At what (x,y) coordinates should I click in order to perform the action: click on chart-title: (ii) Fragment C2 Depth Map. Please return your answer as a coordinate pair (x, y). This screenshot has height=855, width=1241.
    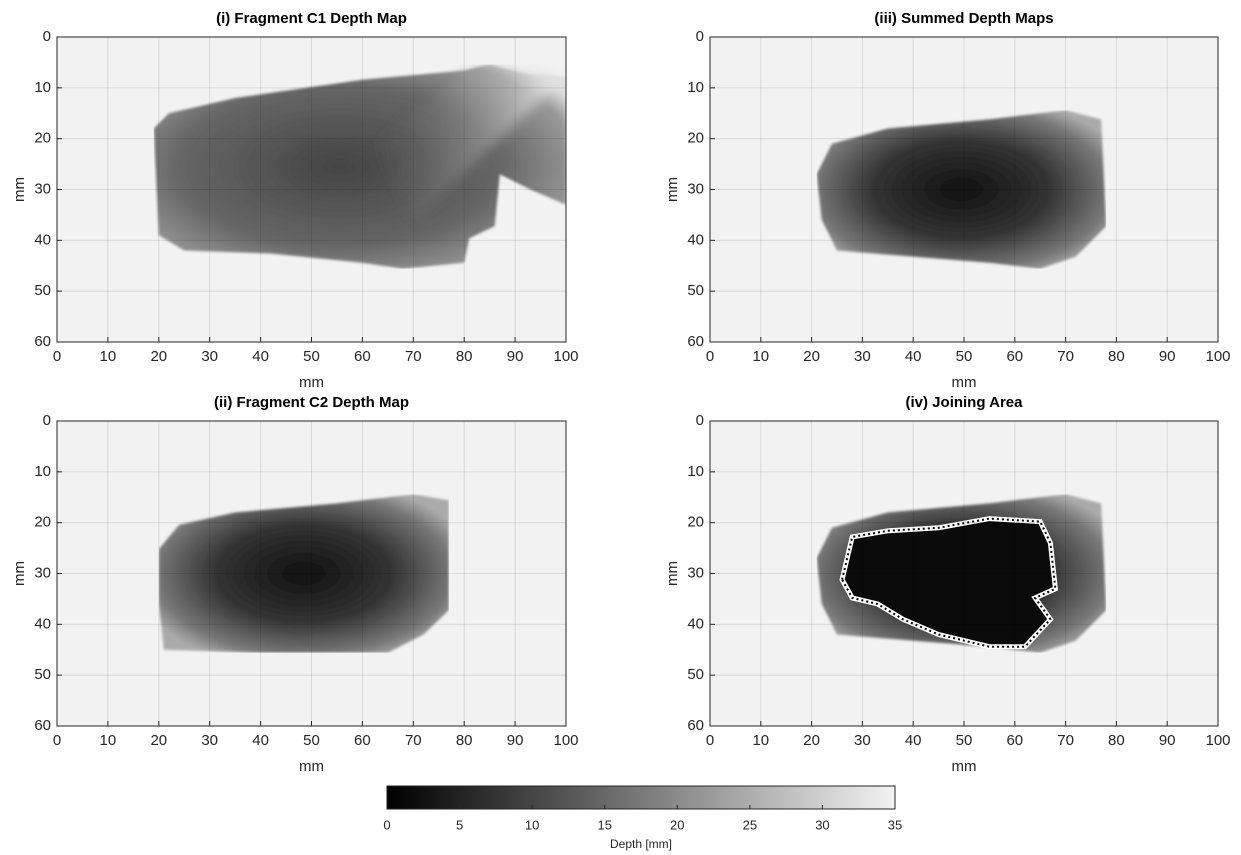
    Looking at the image, I should click on (311, 402).